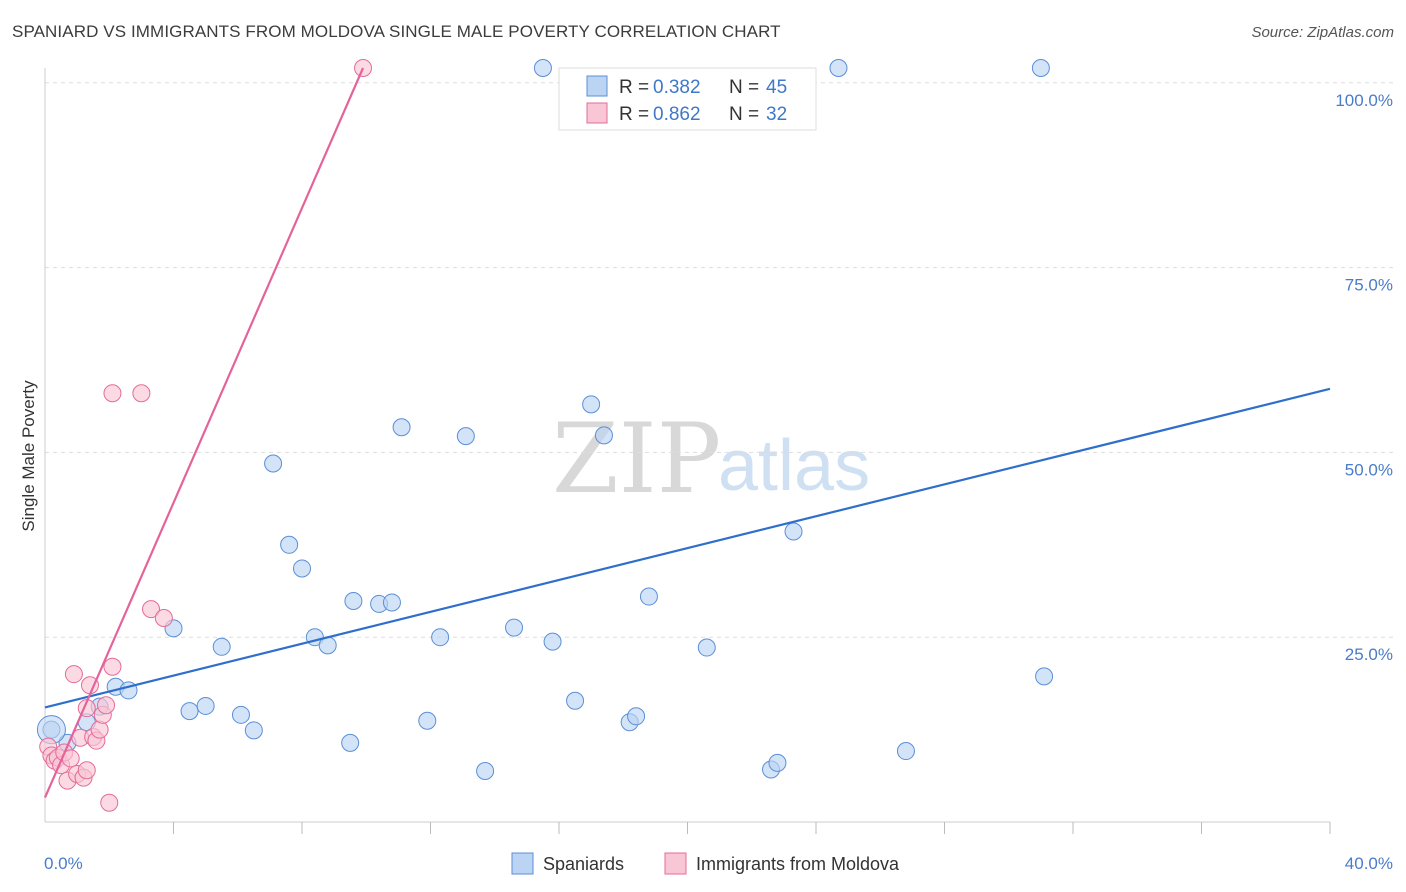  I want to click on watermark-atlas: atlas, so click(794, 466).